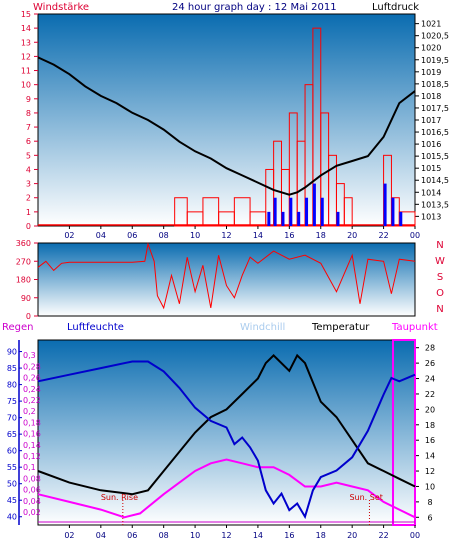  I want to click on x-tick-label: 02, so click(69, 235).